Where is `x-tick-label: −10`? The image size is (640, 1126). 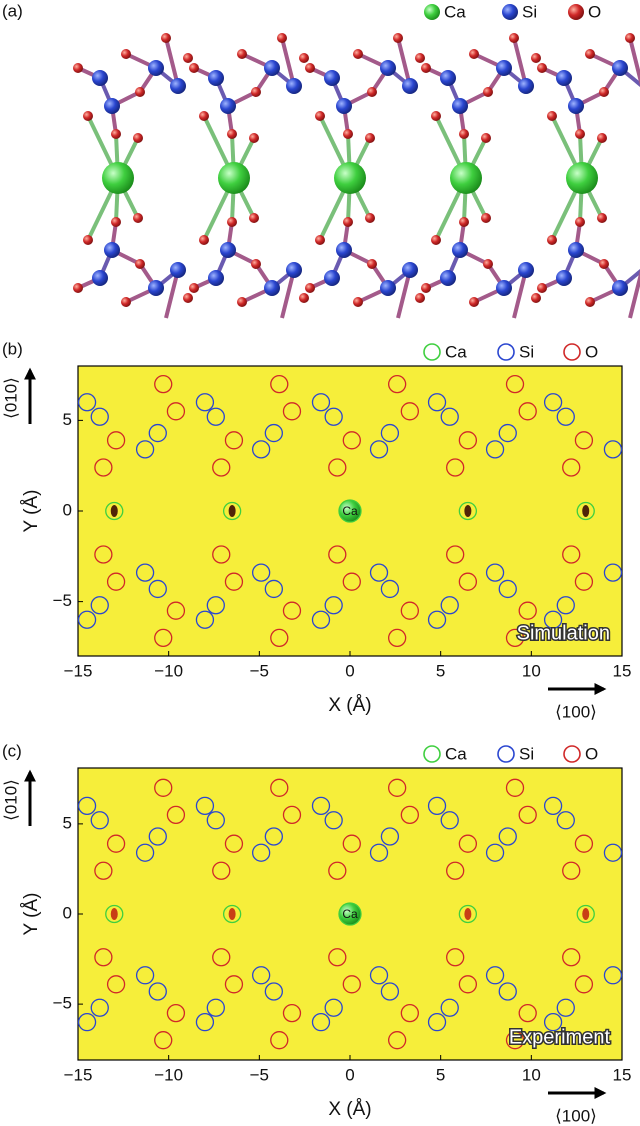
x-tick-label: −10 is located at coordinates (168, 670).